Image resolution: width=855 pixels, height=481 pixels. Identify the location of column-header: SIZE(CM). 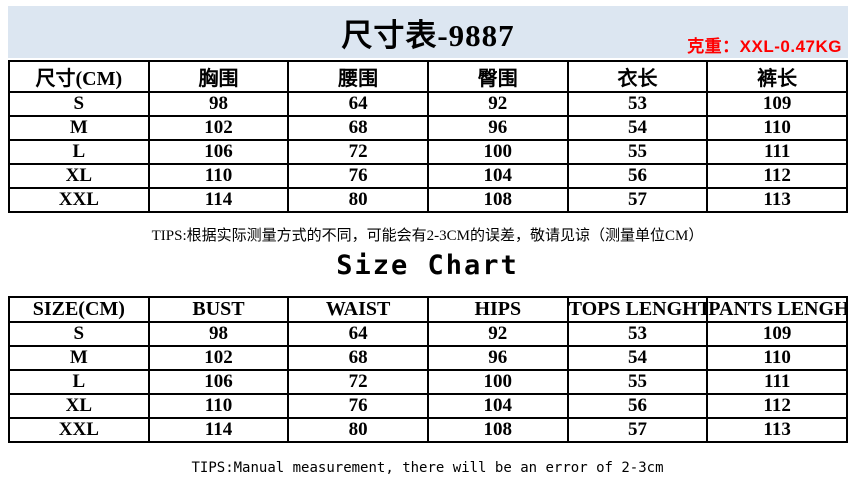
(79, 309).